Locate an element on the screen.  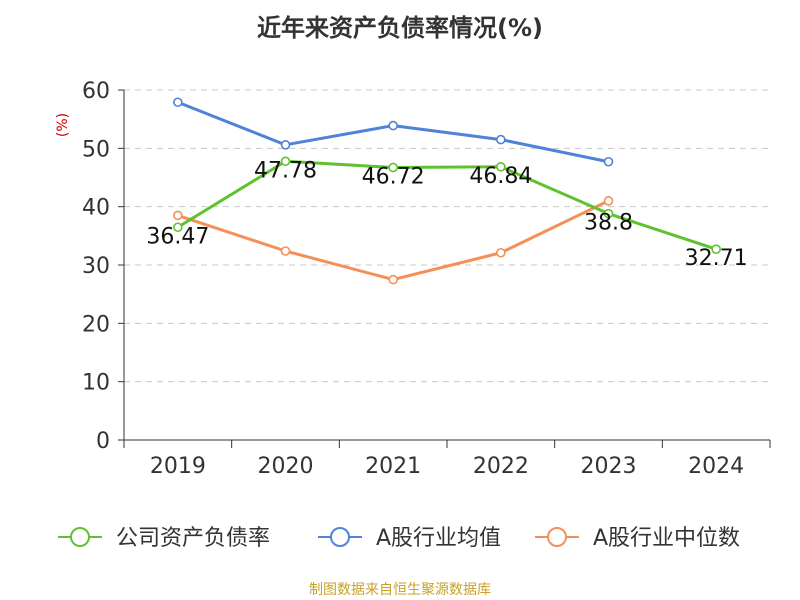
chart-title: 近年来资产负债率情况(%) is located at coordinates (400, 28).